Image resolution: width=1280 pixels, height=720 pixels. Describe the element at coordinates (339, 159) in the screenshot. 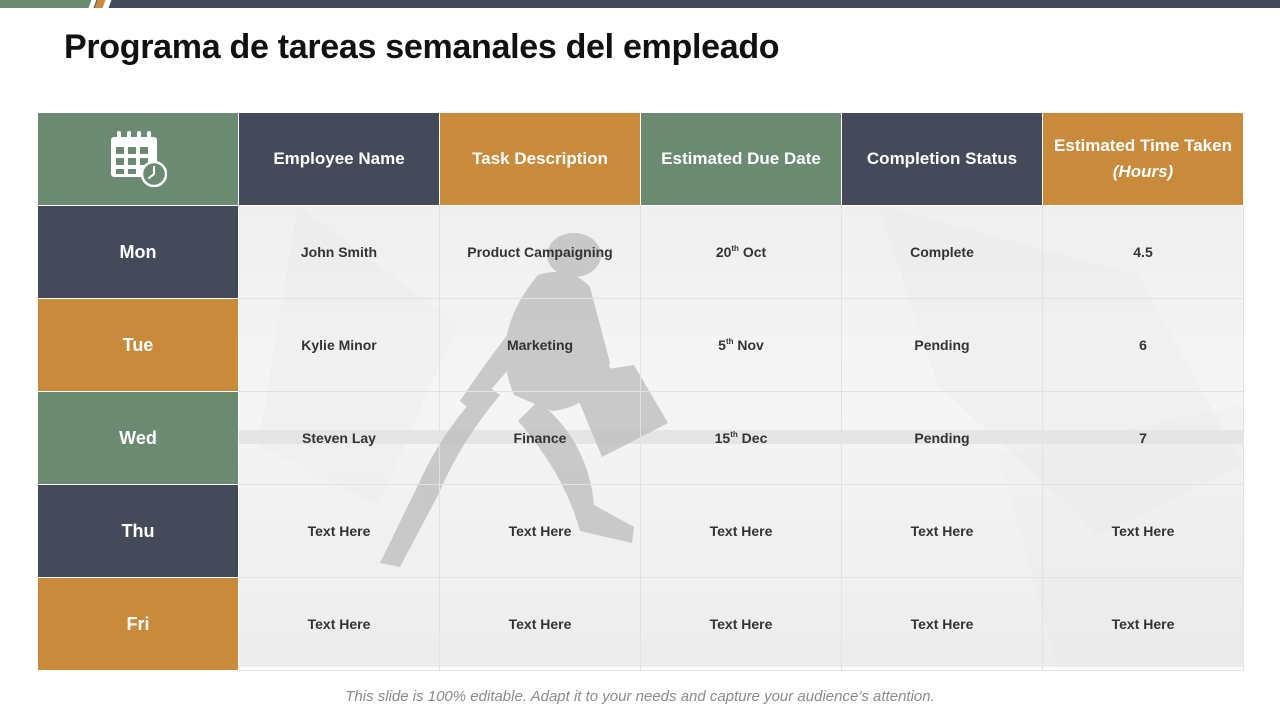

I see `column-header-employee-name: Employee Name` at that location.